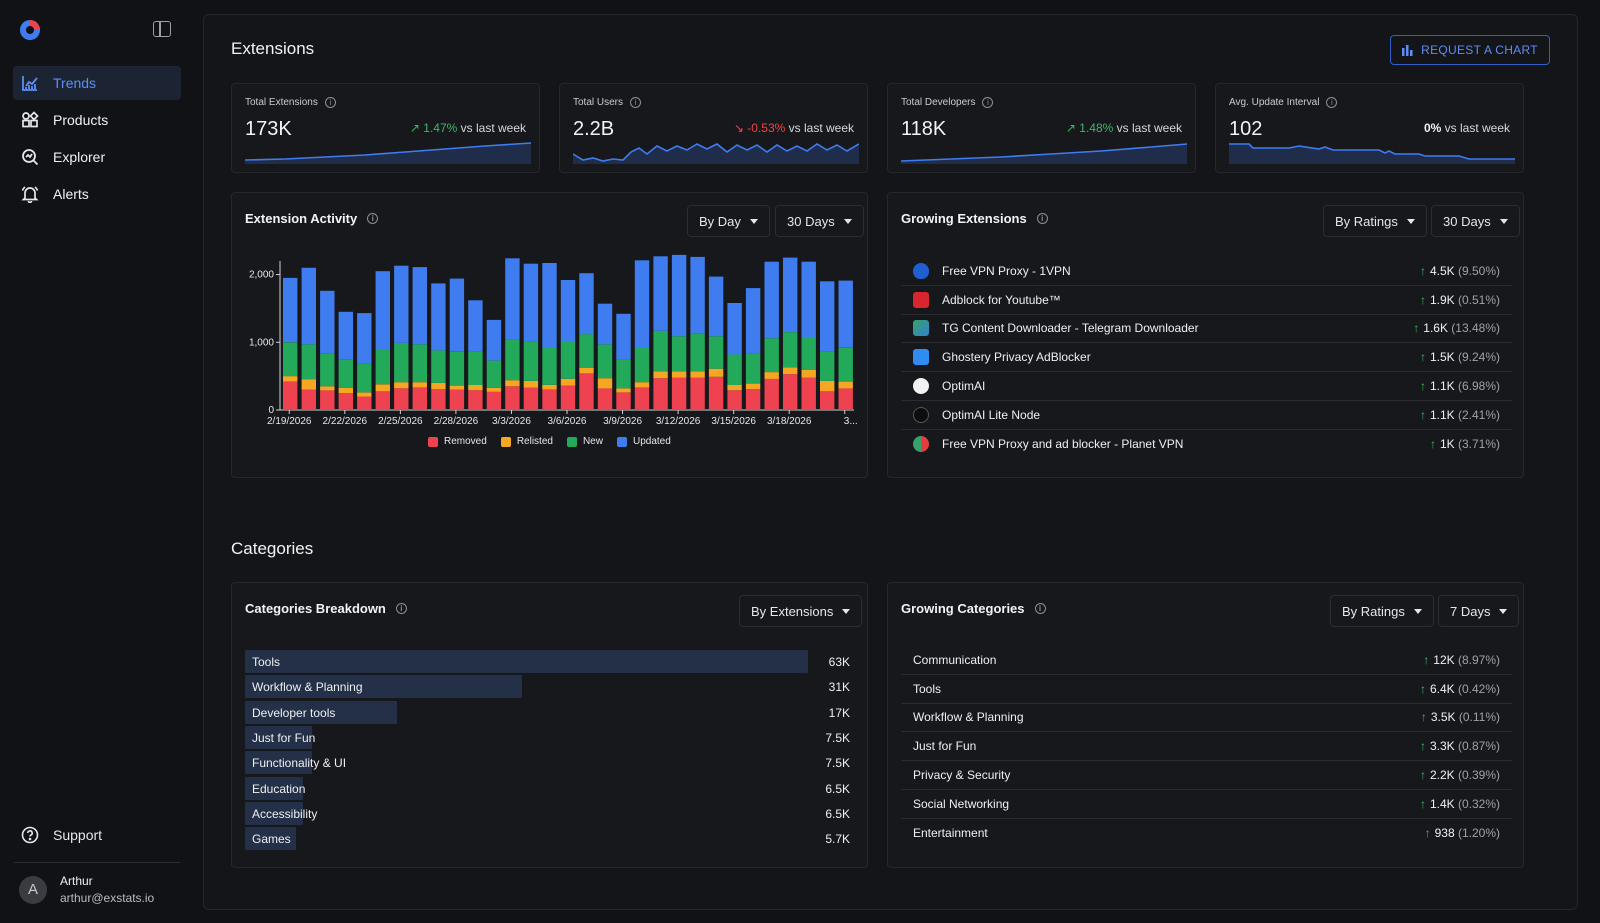  I want to click on sidebar-item-products: Products, so click(97, 120).